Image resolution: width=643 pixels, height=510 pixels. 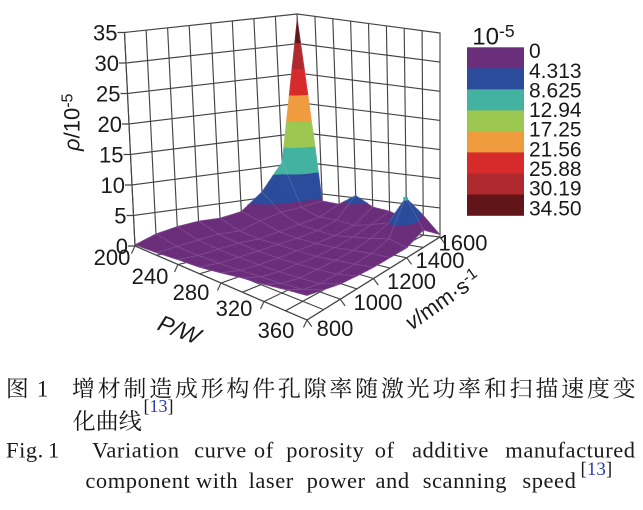 I want to click on svg-text: curve, so click(x=220, y=450).